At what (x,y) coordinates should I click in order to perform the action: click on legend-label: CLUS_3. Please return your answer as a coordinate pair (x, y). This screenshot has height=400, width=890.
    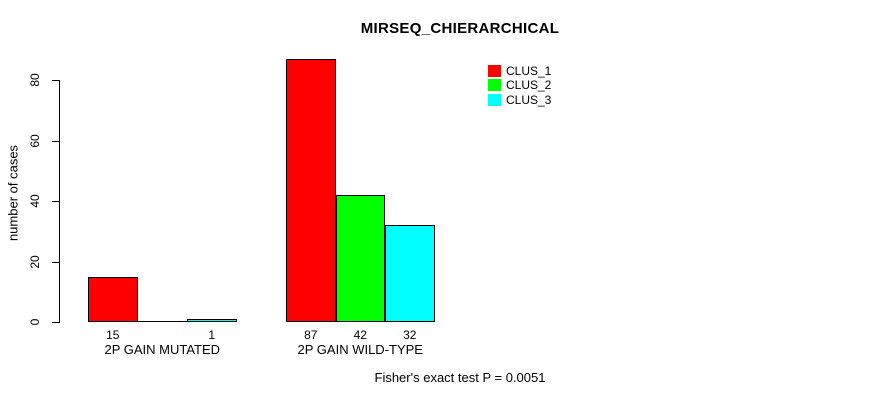
    Looking at the image, I should click on (529, 99).